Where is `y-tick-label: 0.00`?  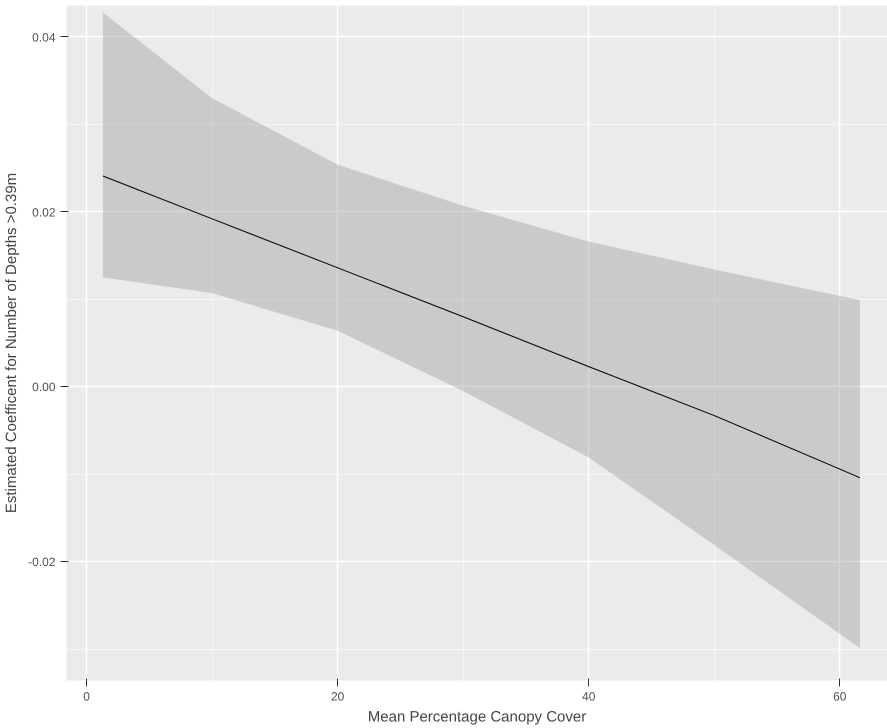
y-tick-label: 0.00 is located at coordinates (44, 387).